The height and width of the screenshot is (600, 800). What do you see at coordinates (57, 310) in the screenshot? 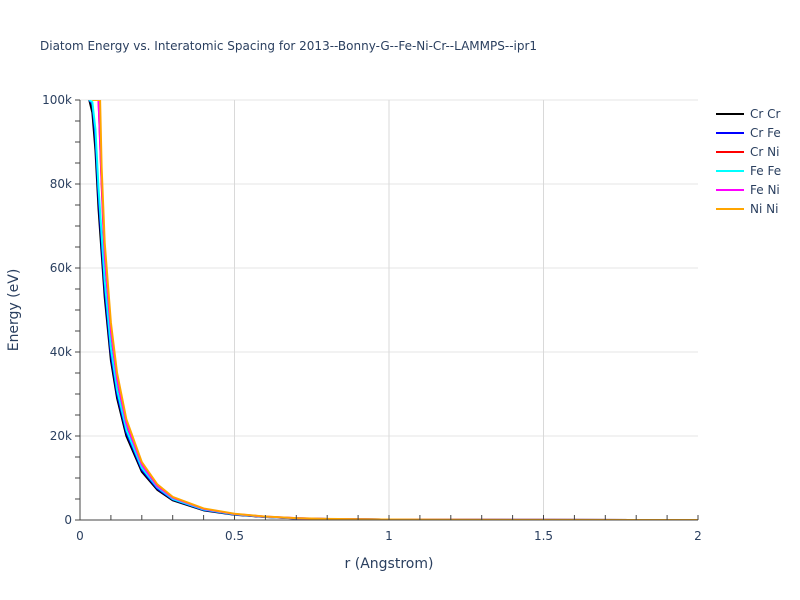
I see `y-axis-ticks: 0 20k 40k 60k 80k 100k` at bounding box center [57, 310].